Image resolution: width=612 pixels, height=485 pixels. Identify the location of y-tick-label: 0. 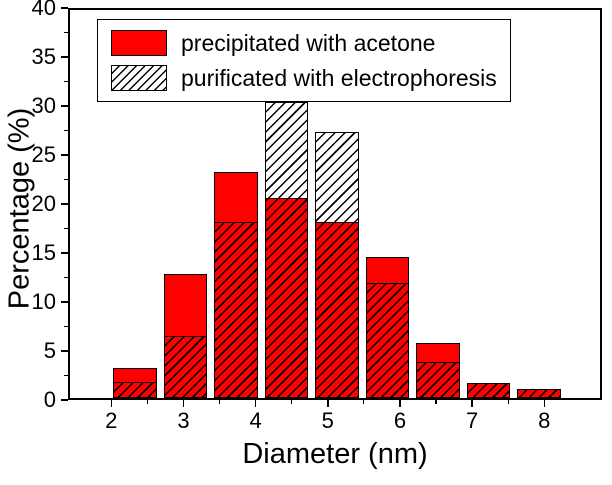
(49, 399).